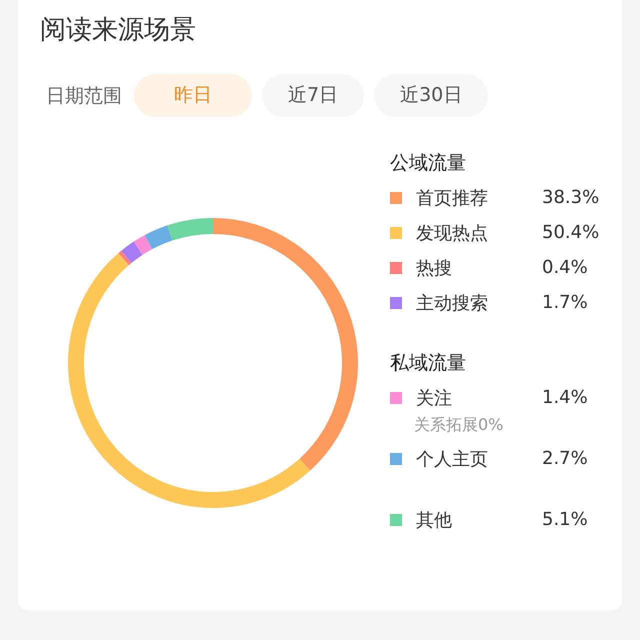  I want to click on legend-label: 其他, so click(434, 520).